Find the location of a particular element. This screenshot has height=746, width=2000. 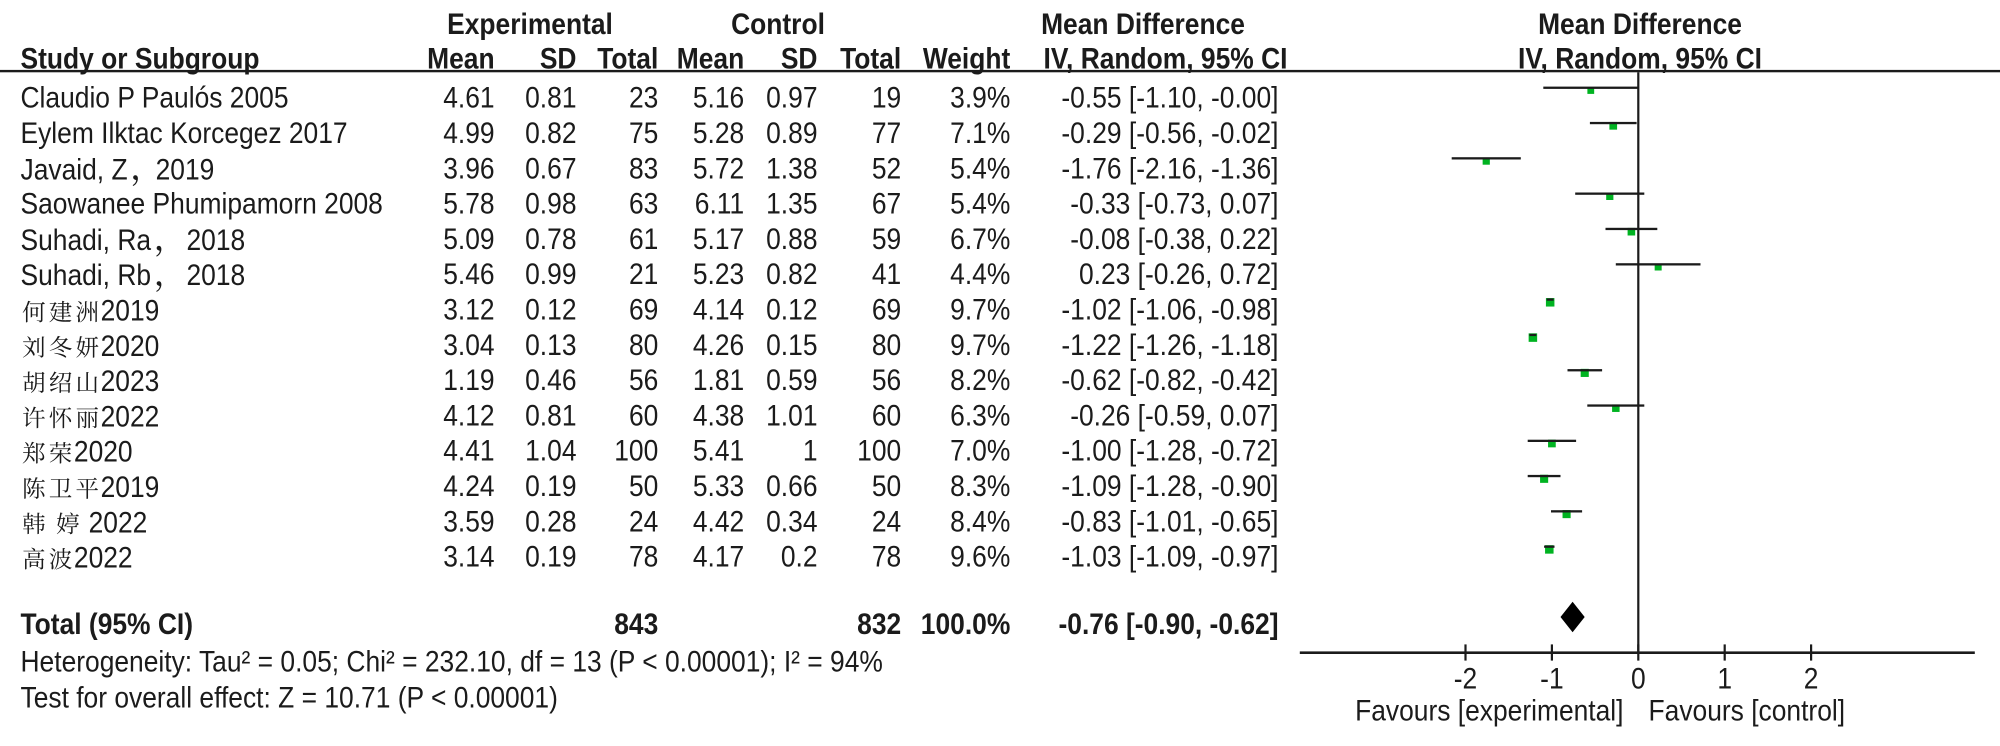

svg-text: 5.28 is located at coordinates (718, 133).